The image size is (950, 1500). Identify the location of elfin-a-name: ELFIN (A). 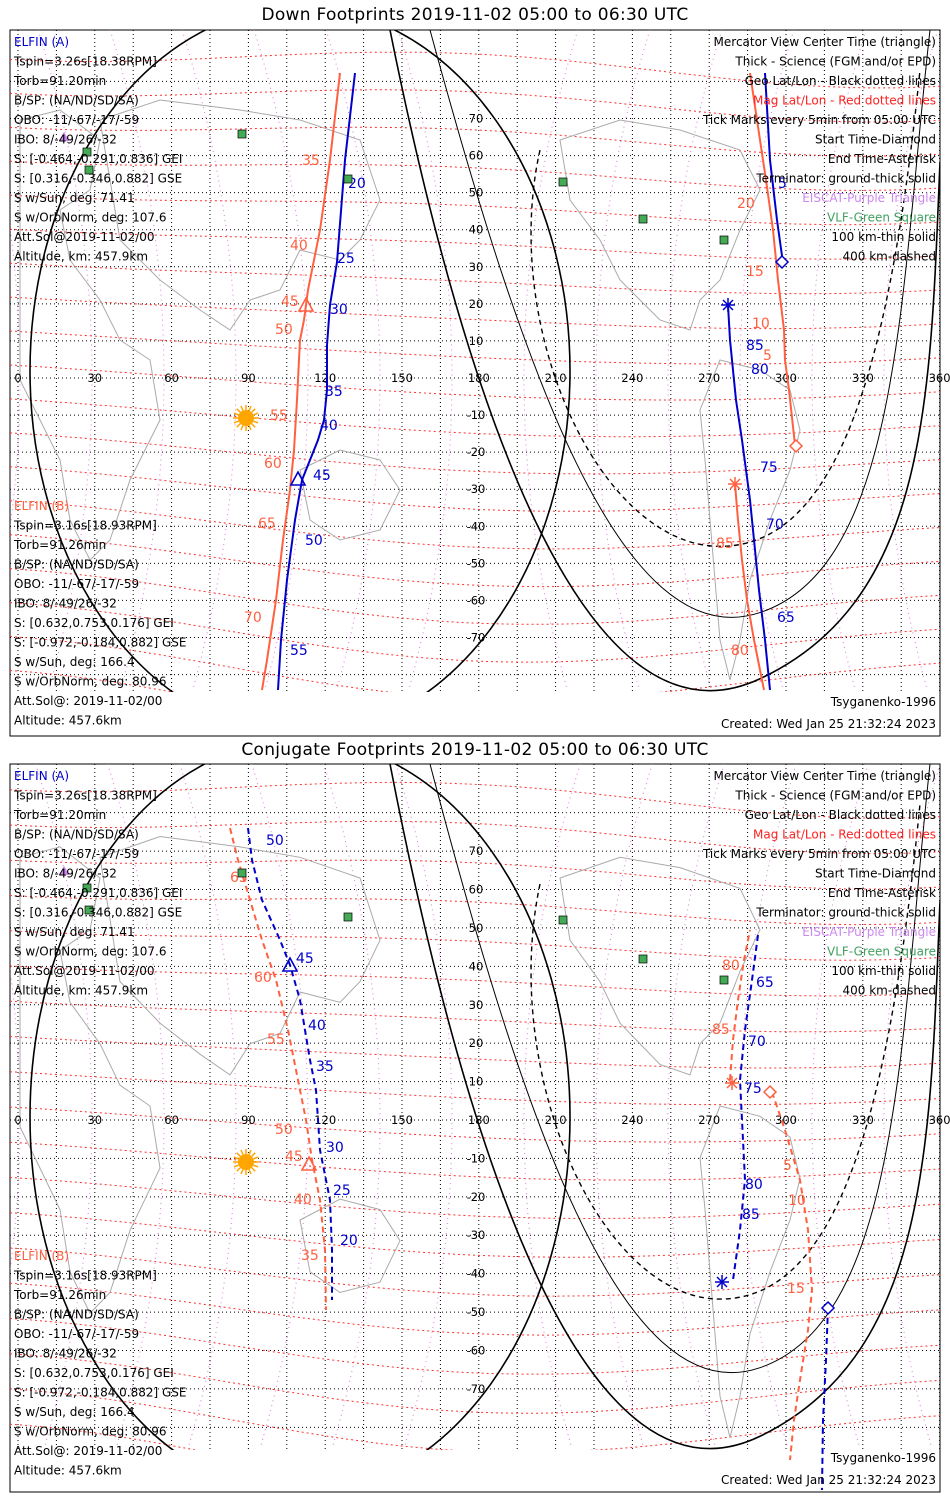
(41, 42).